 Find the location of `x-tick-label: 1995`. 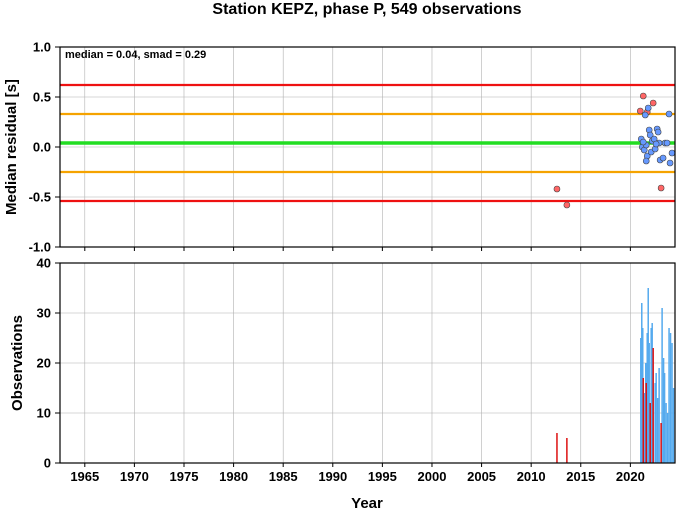

x-tick-label: 1995 is located at coordinates (382, 476).